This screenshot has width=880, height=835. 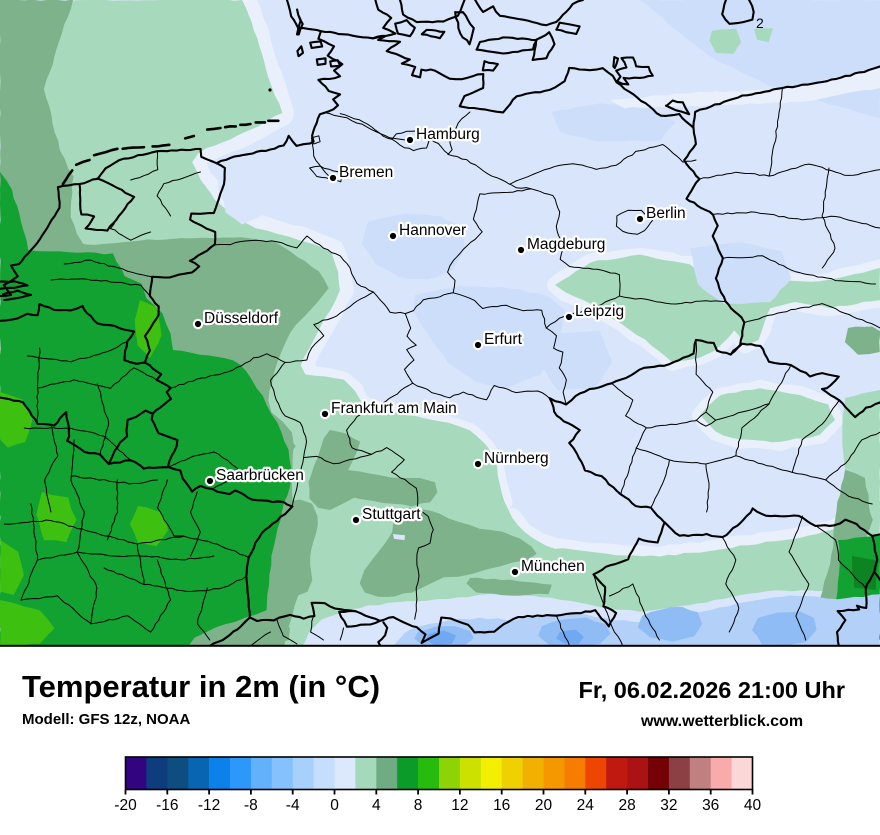 What do you see at coordinates (167, 805) in the screenshot?
I see `svg-text: -16` at bounding box center [167, 805].